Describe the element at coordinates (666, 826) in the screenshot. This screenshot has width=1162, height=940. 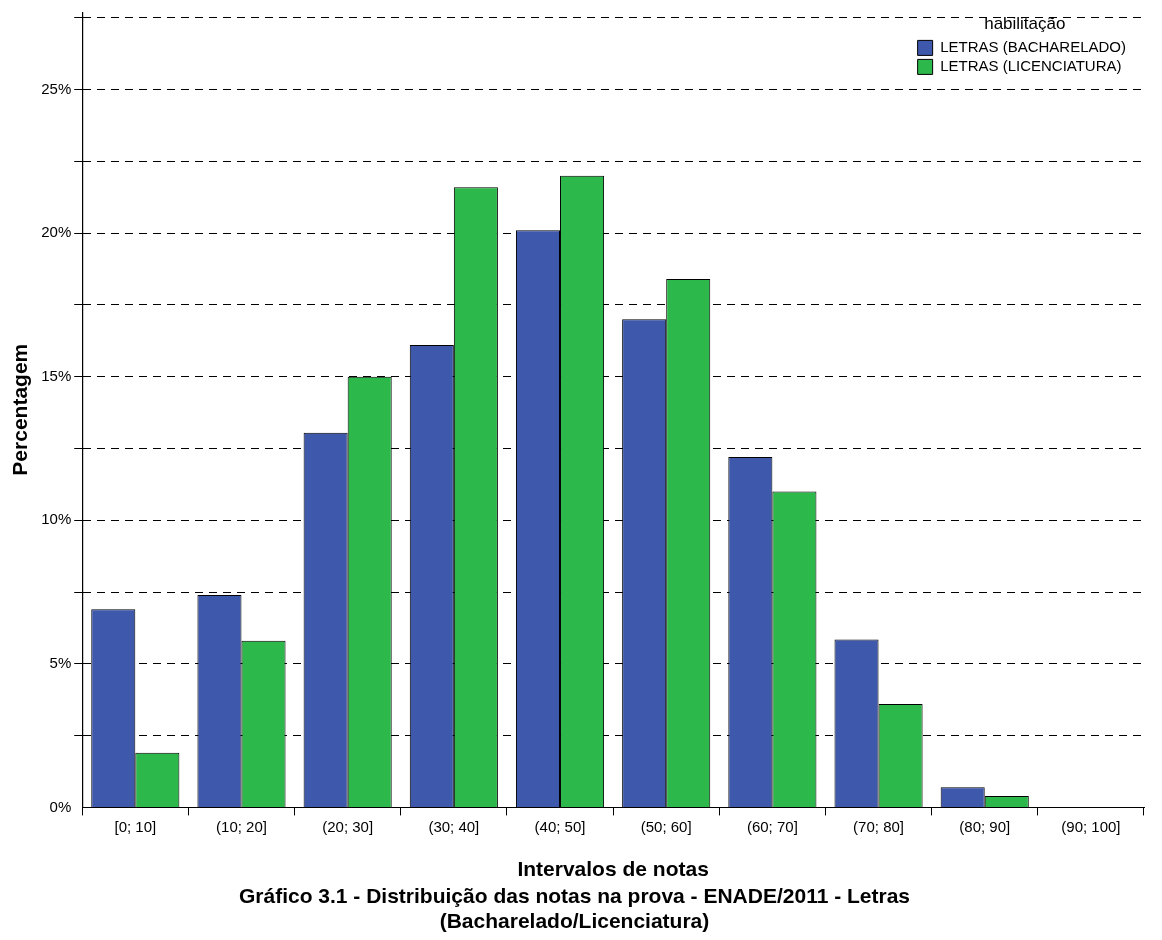
I see `x-tick-label: (50; 60]` at that location.